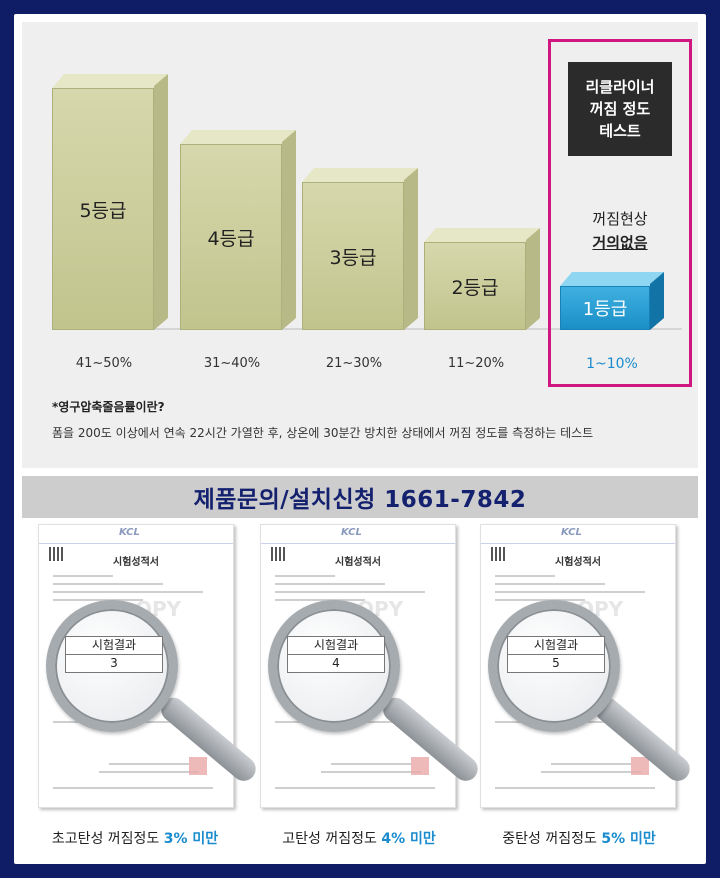  What do you see at coordinates (408, 839) in the screenshot?
I see `caption-value-2: 4% 미만` at bounding box center [408, 839].